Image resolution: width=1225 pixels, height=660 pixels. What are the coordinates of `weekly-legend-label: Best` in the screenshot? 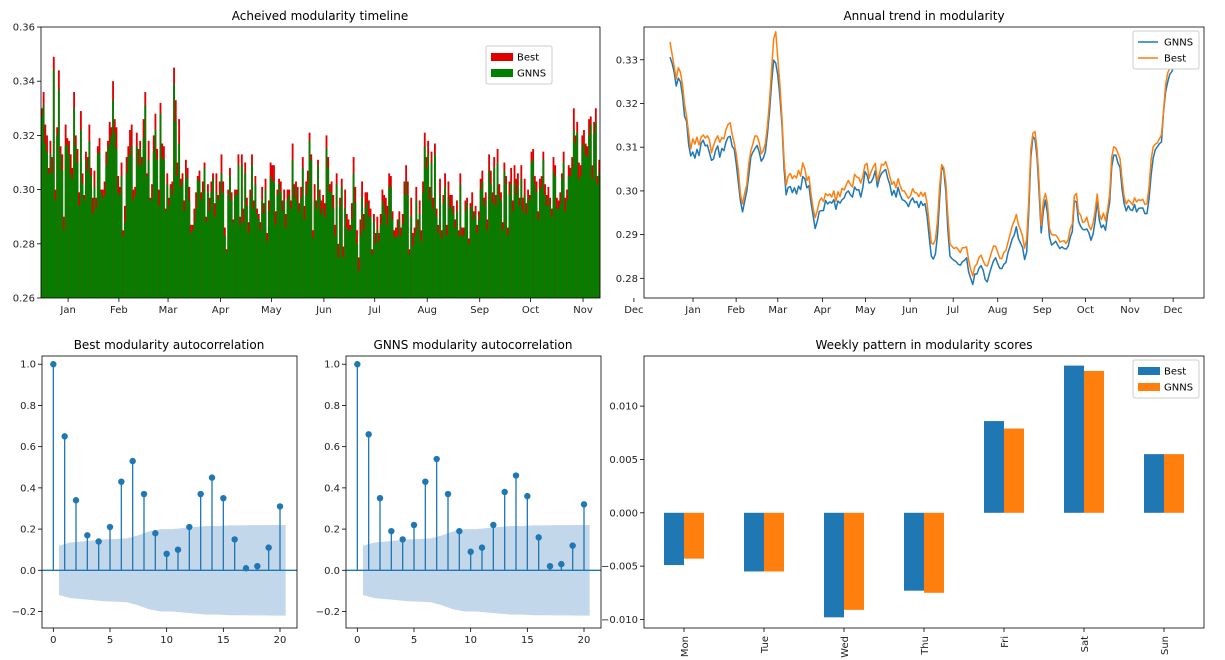 It's located at (1175, 372).